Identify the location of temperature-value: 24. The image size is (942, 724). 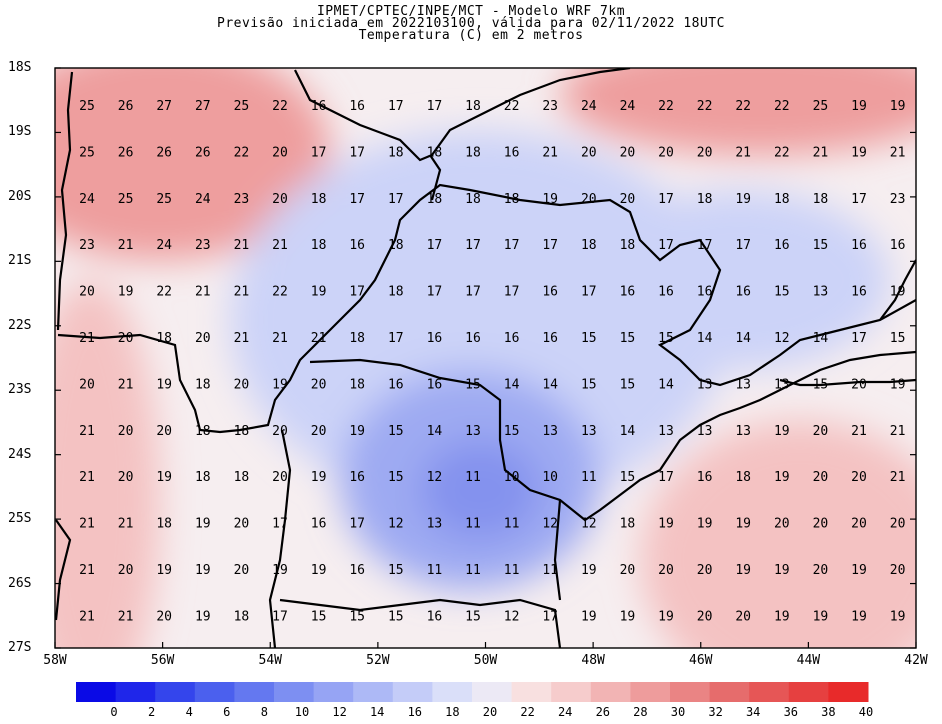
(589, 106).